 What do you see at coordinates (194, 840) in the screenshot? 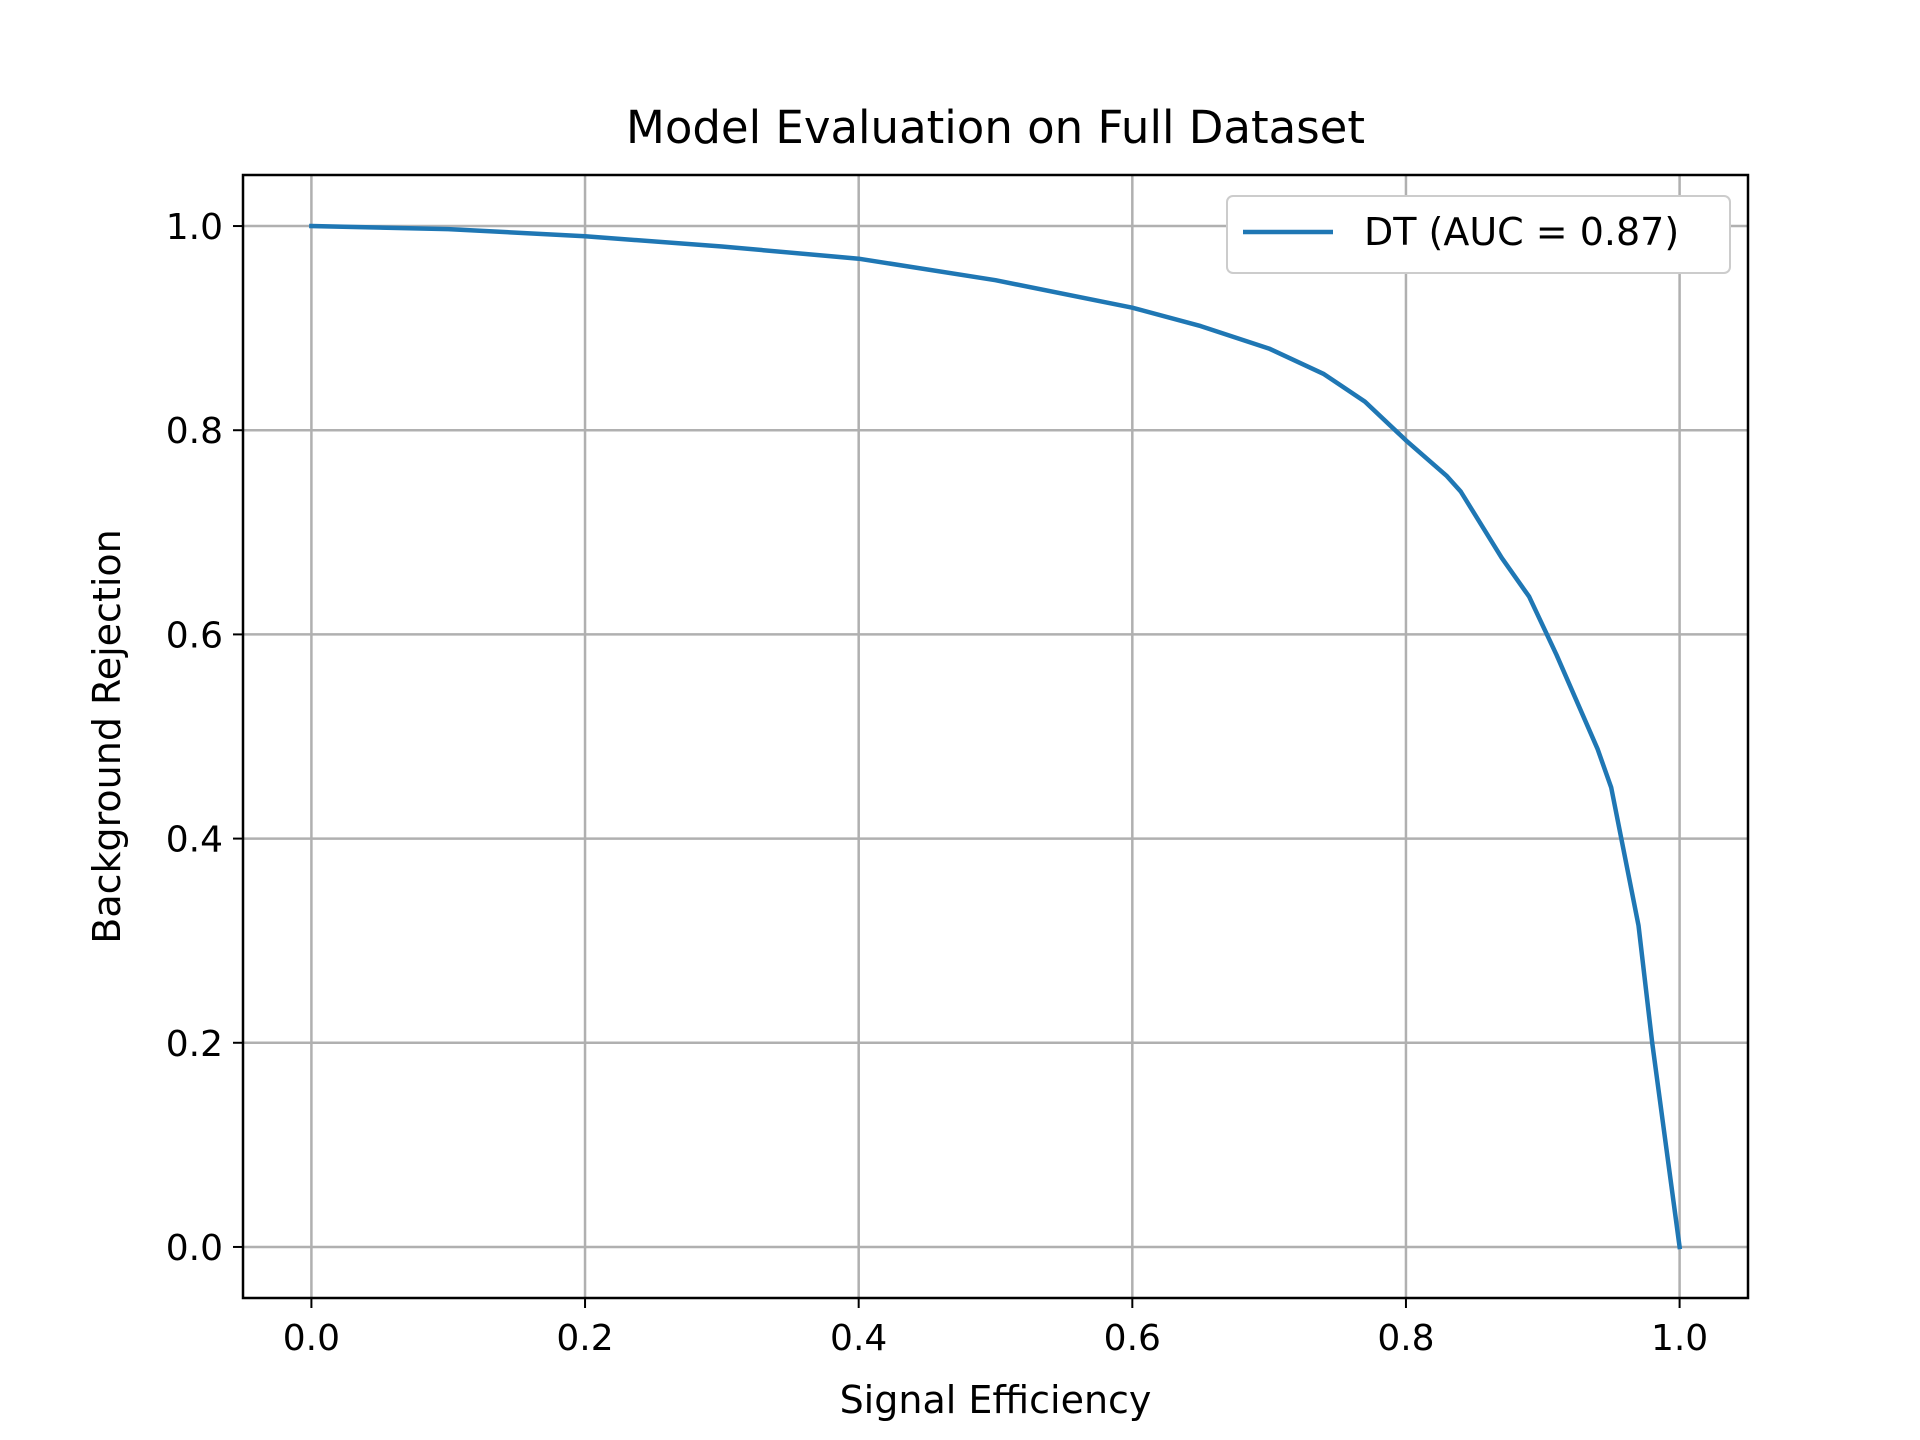
I see `y-tick-label: 0.4` at bounding box center [194, 840].